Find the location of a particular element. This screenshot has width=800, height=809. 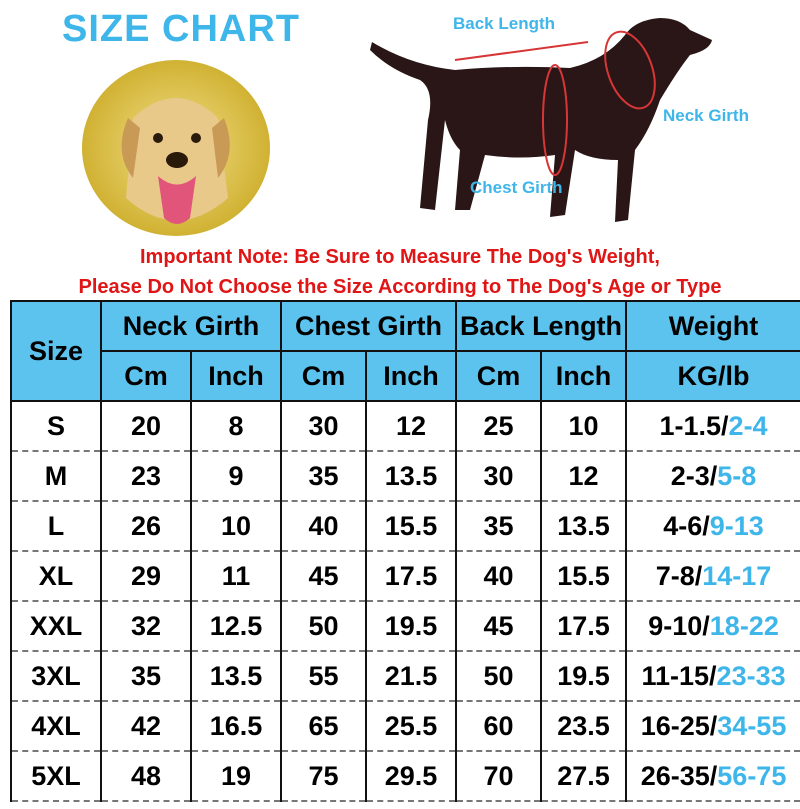

value-cell: 60 is located at coordinates (499, 726).